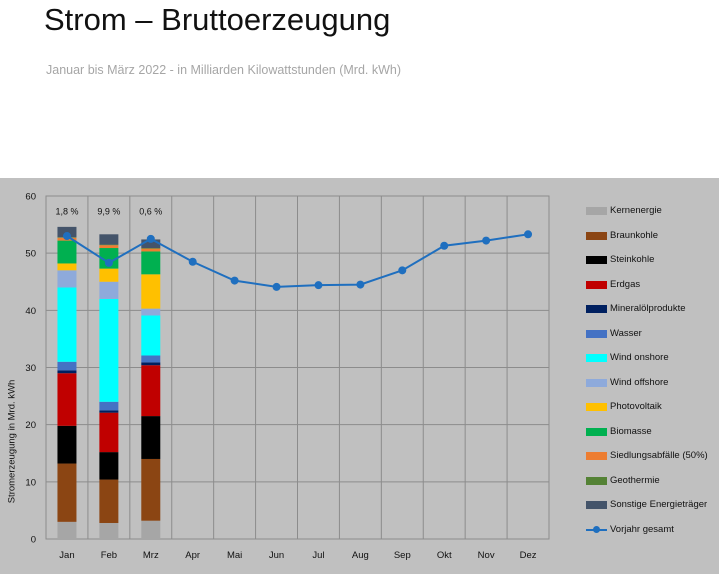  Describe the element at coordinates (318, 555) in the screenshot. I see `x-tick-label: Jul` at that location.